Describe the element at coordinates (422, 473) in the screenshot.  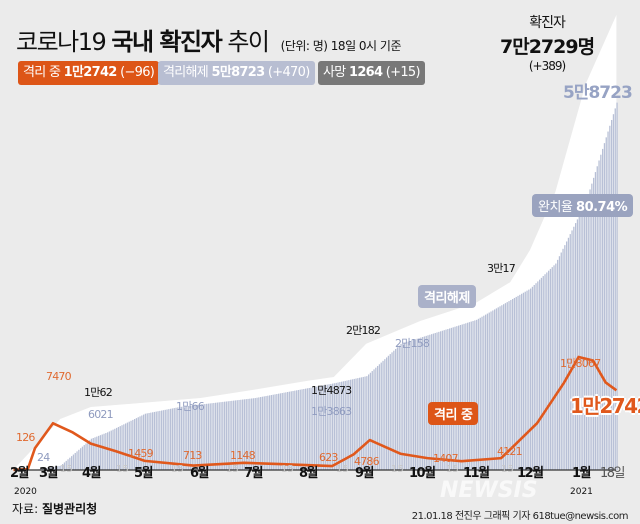
I see `x-tick-label: 10월` at that location.